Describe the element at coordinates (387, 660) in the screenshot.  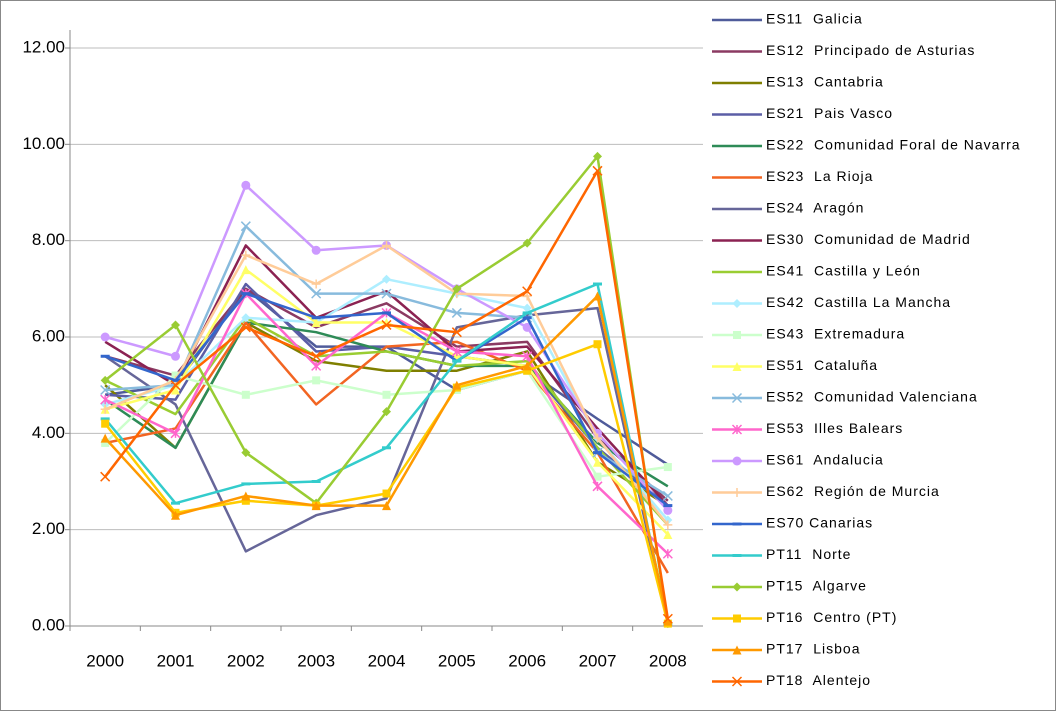
I see `x-tick-label: 2004` at that location.